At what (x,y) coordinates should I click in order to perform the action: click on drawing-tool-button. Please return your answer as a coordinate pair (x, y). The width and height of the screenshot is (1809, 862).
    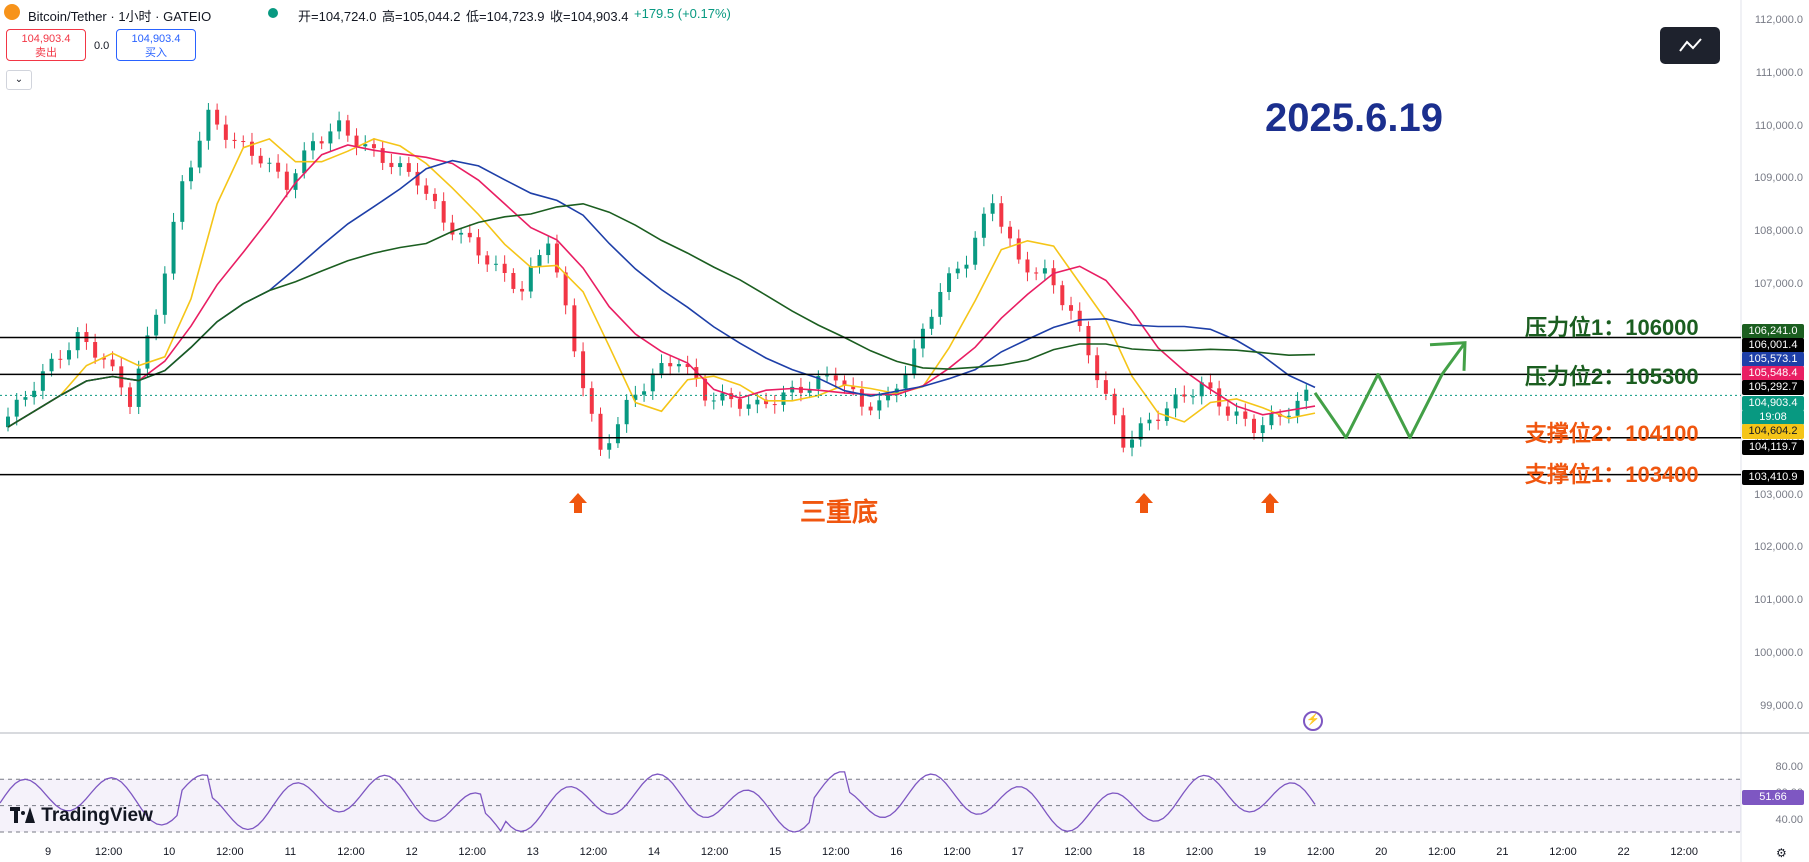
    Looking at the image, I should click on (1690, 45).